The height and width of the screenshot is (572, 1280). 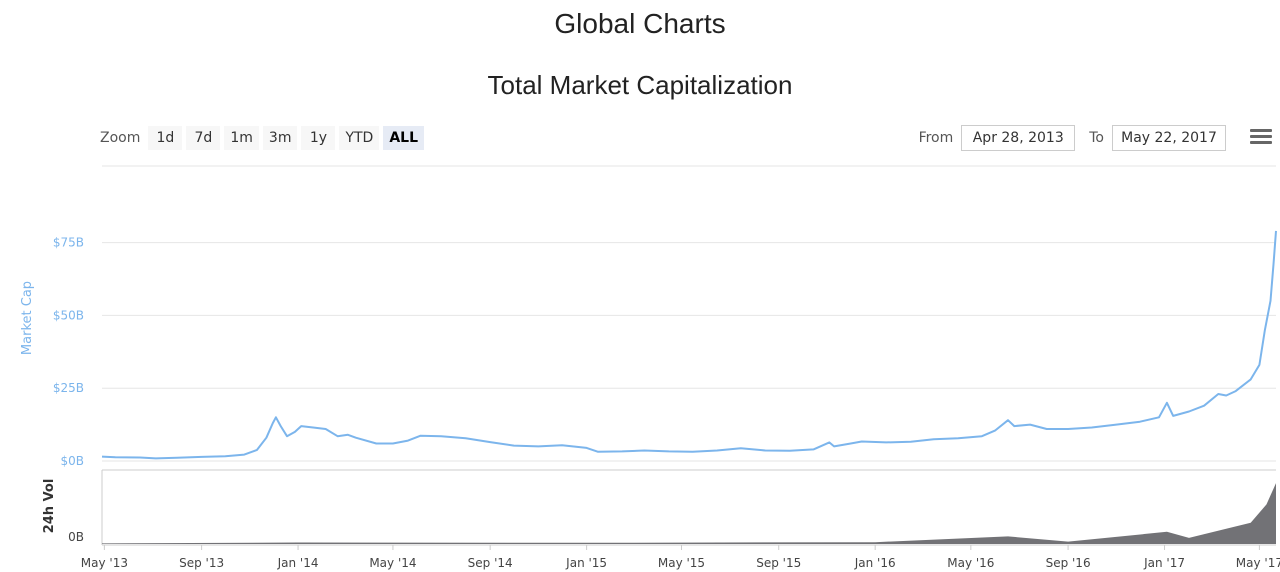 What do you see at coordinates (1018, 138) in the screenshot?
I see `from-date-input: Apr 28, 2013` at bounding box center [1018, 138].